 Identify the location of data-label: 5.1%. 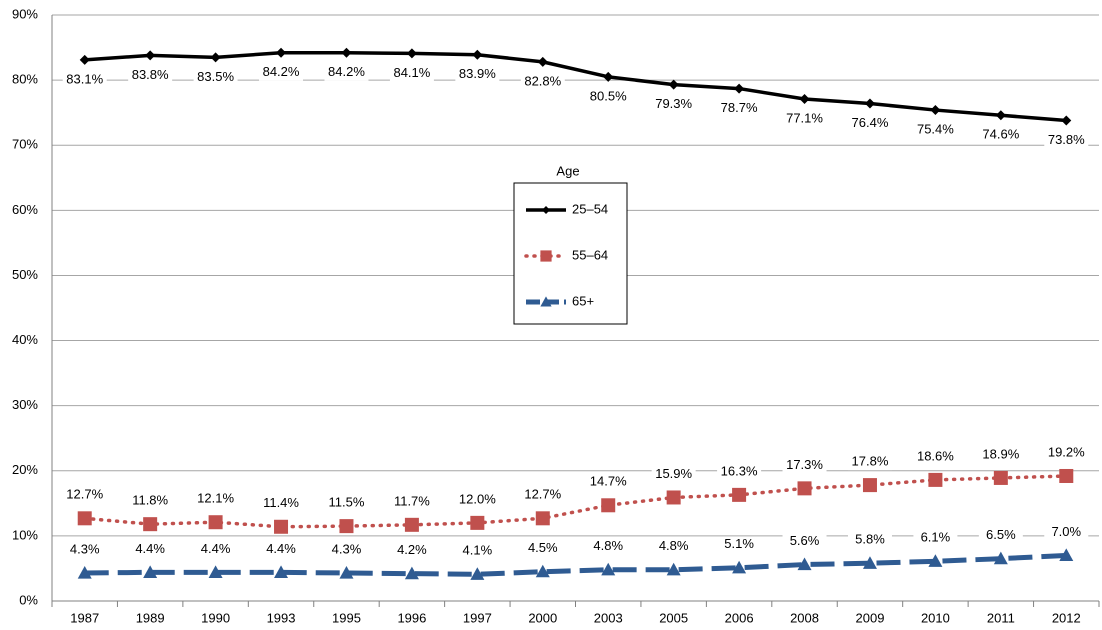
(739, 543).